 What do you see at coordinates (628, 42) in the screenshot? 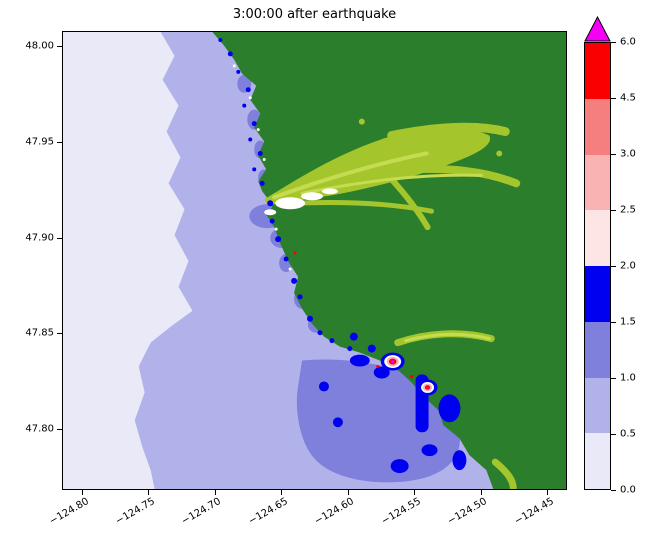
I see `colorbar-tick-label: 6.0` at bounding box center [628, 42].